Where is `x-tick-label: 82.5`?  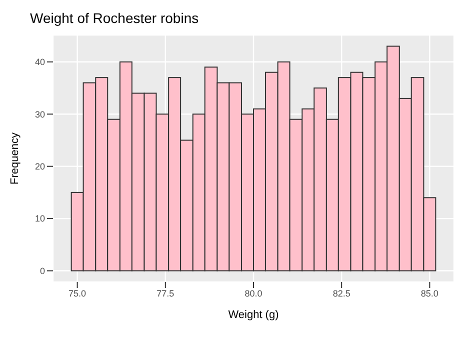 x-tick-label: 82.5 is located at coordinates (341, 293).